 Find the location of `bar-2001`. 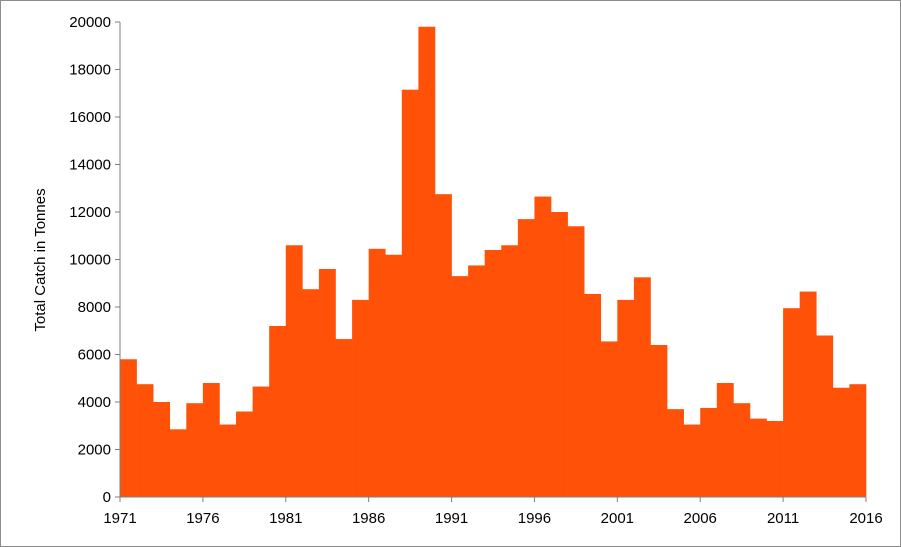

bar-2001 is located at coordinates (626, 398).